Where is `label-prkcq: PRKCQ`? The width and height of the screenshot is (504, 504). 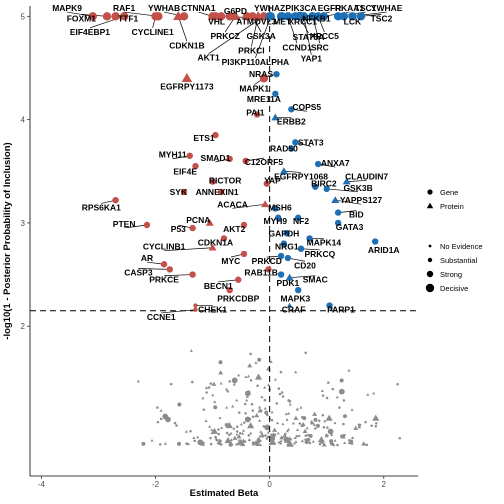 label-prkcq: PRKCQ is located at coordinates (320, 254).